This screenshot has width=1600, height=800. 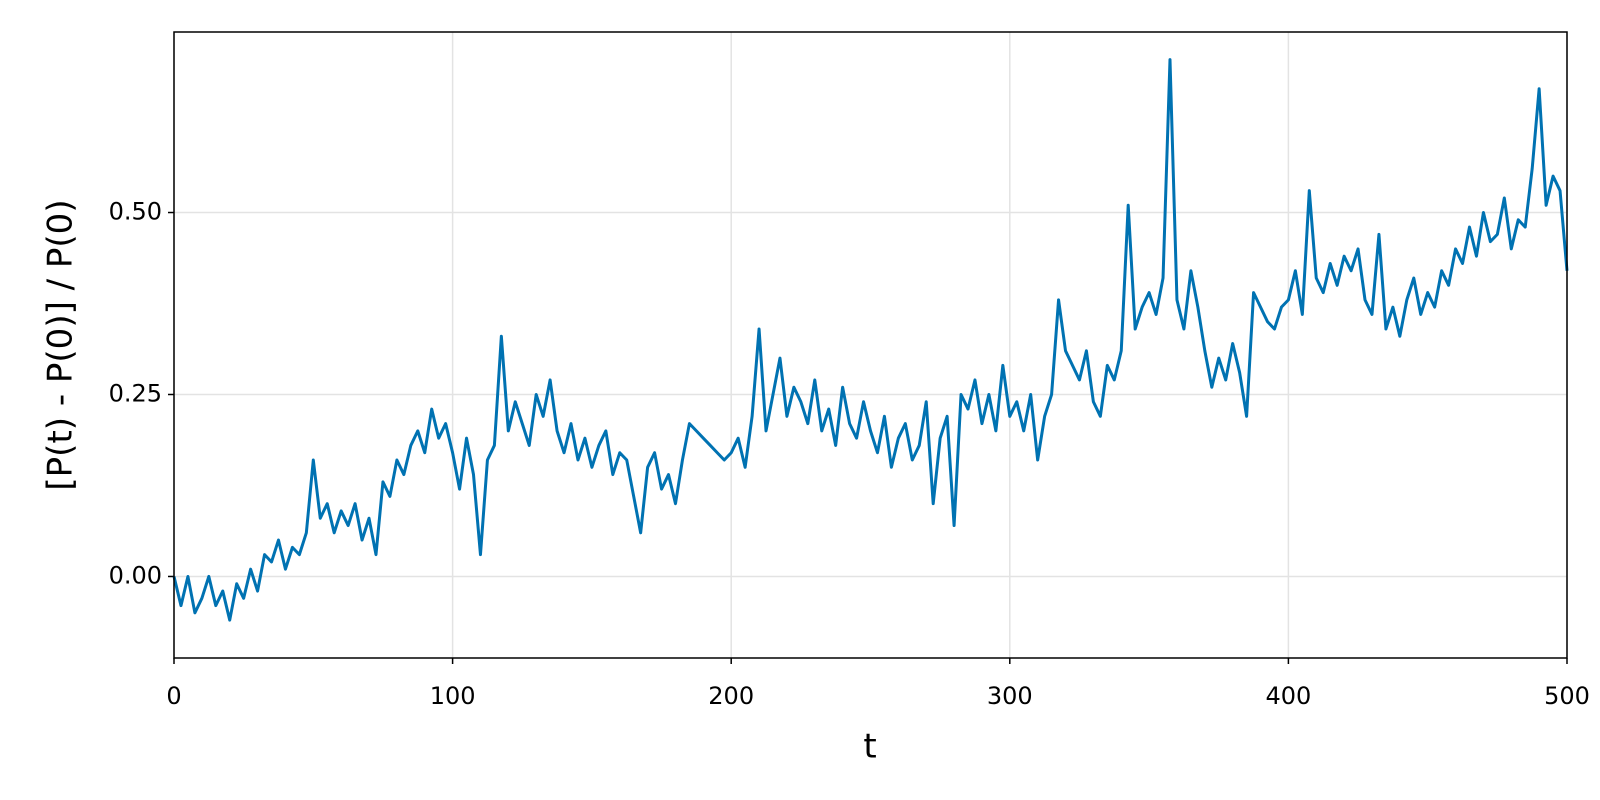 What do you see at coordinates (61, 344) in the screenshot?
I see `y-axis-label: [P(t) - P(0)] / P(0)` at bounding box center [61, 344].